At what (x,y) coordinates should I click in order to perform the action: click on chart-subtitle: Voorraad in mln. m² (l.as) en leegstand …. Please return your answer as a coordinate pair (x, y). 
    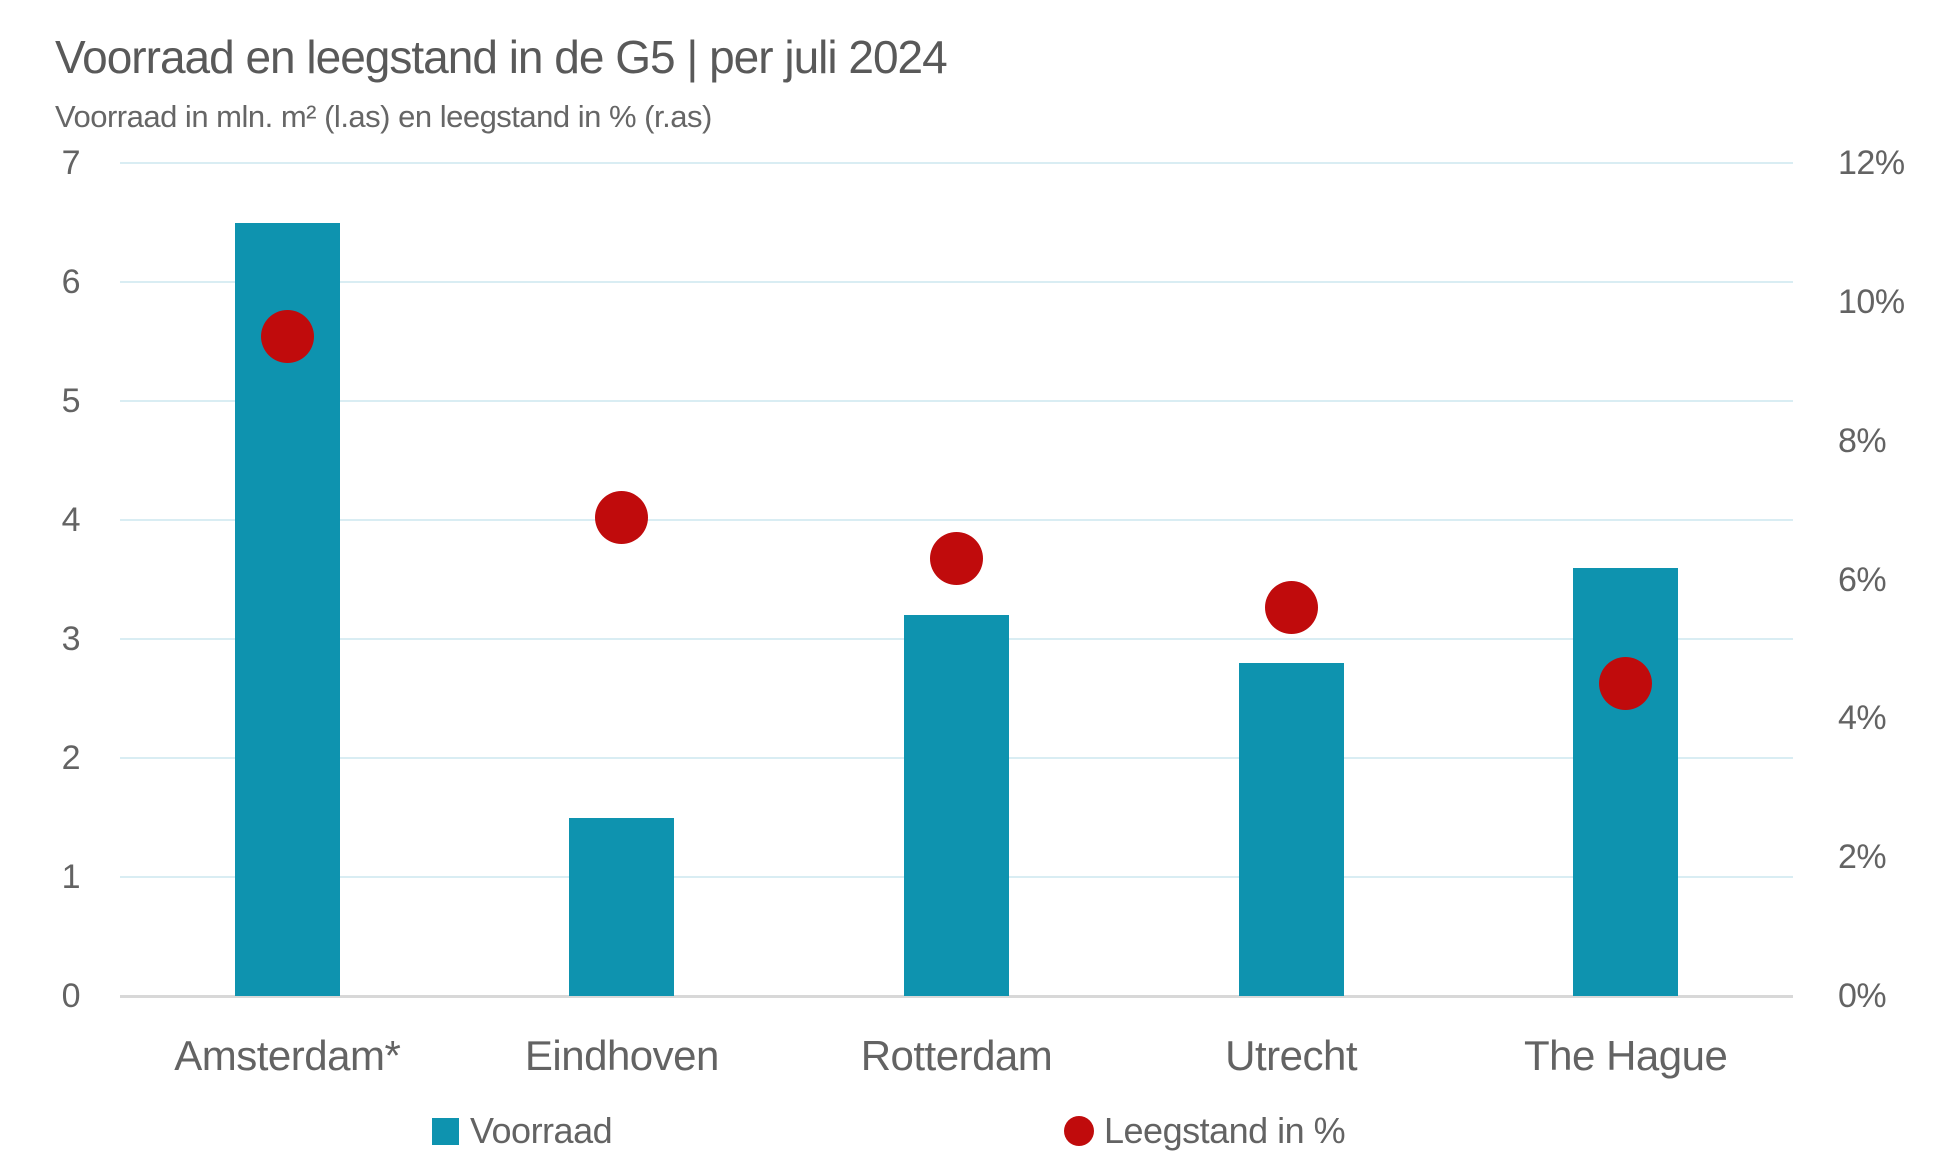
    Looking at the image, I should click on (383, 116).